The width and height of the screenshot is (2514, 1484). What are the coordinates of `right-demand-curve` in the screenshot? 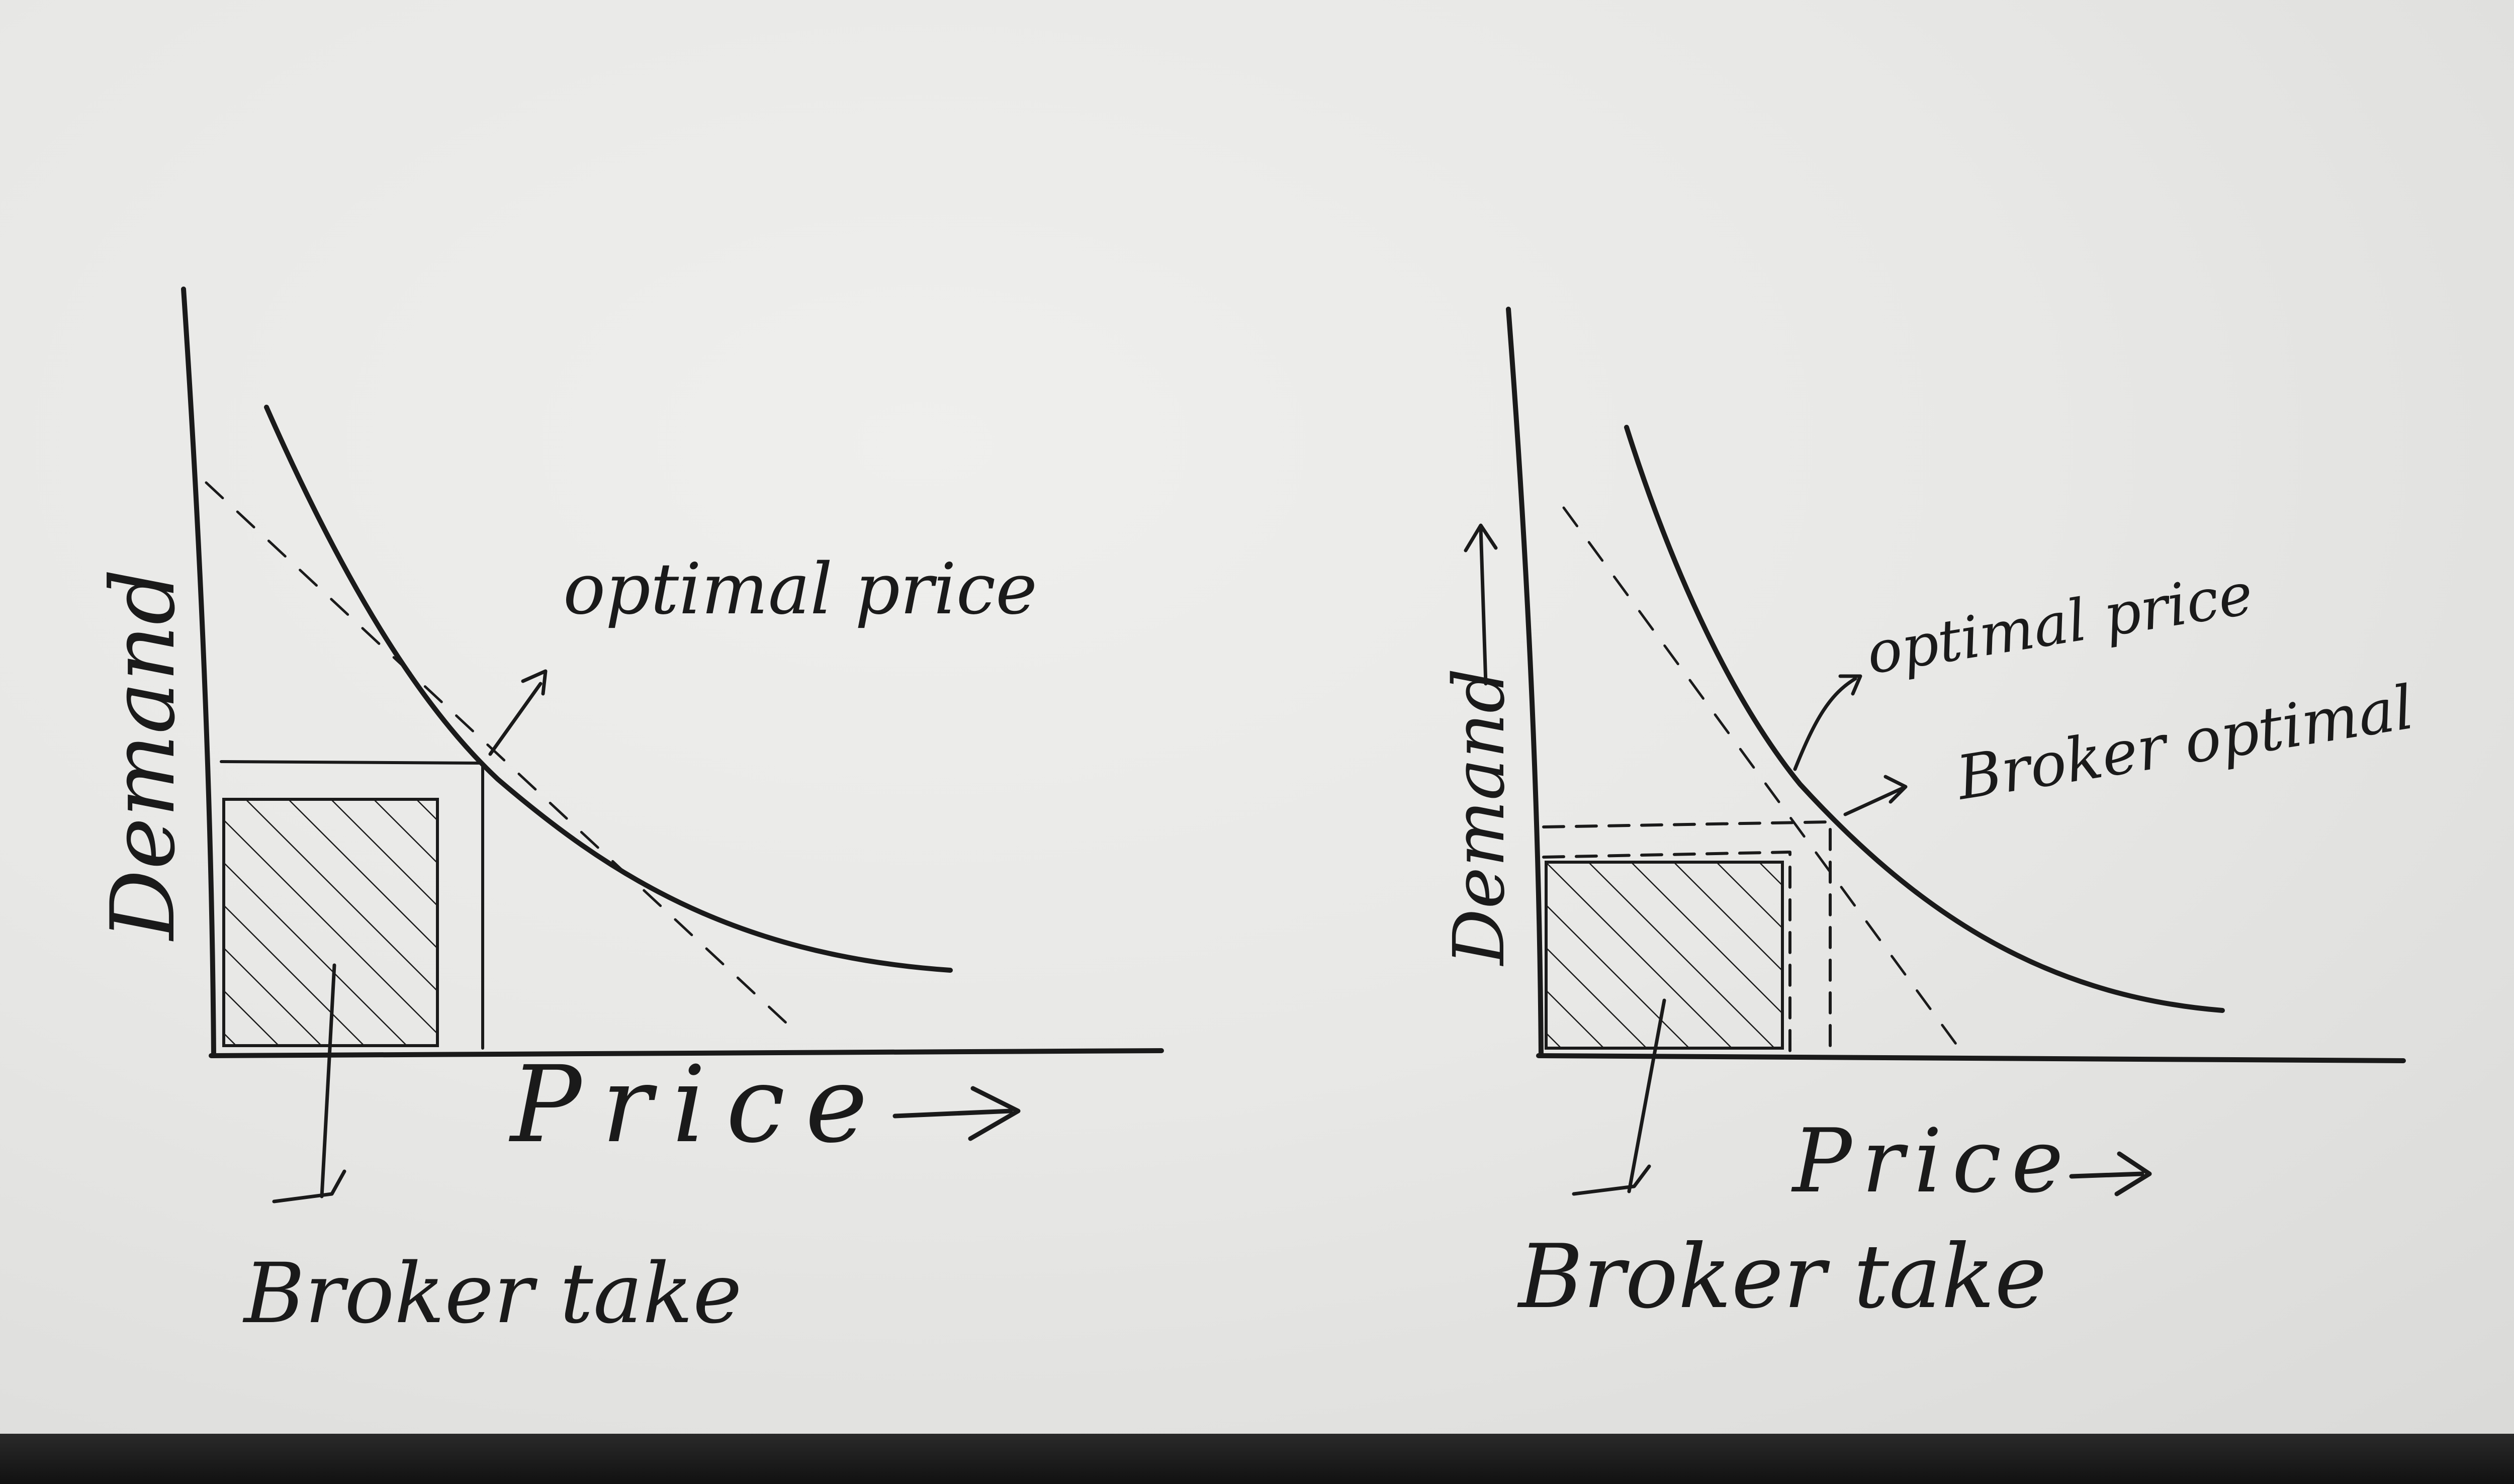 It's located at (1924, 719).